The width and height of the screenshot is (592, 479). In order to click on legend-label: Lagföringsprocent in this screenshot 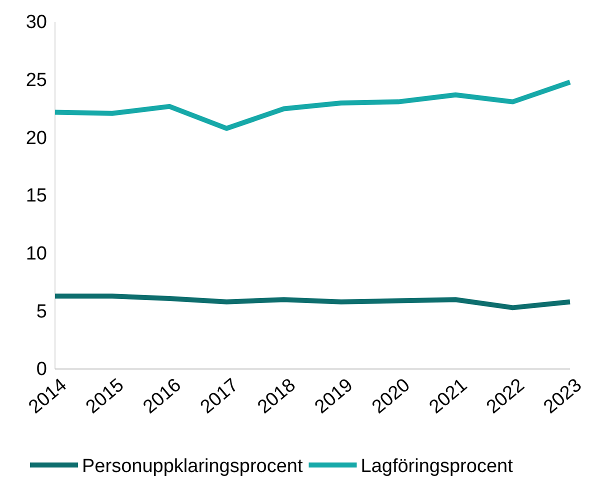, I will do `click(437, 466)`.